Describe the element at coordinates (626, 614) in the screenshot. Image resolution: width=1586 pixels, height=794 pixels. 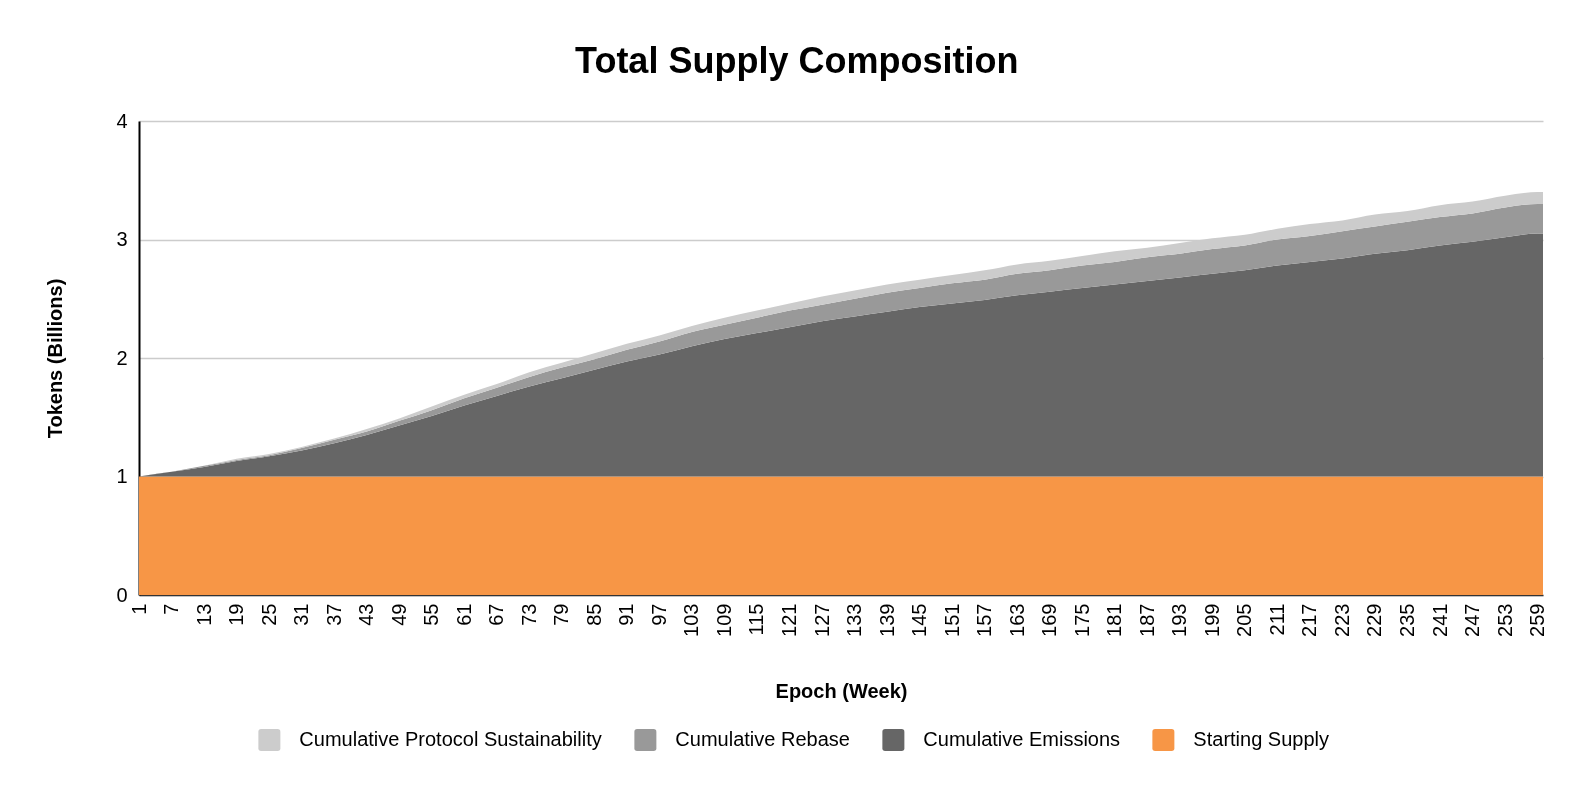
I see `x-tick-label: 91` at that location.